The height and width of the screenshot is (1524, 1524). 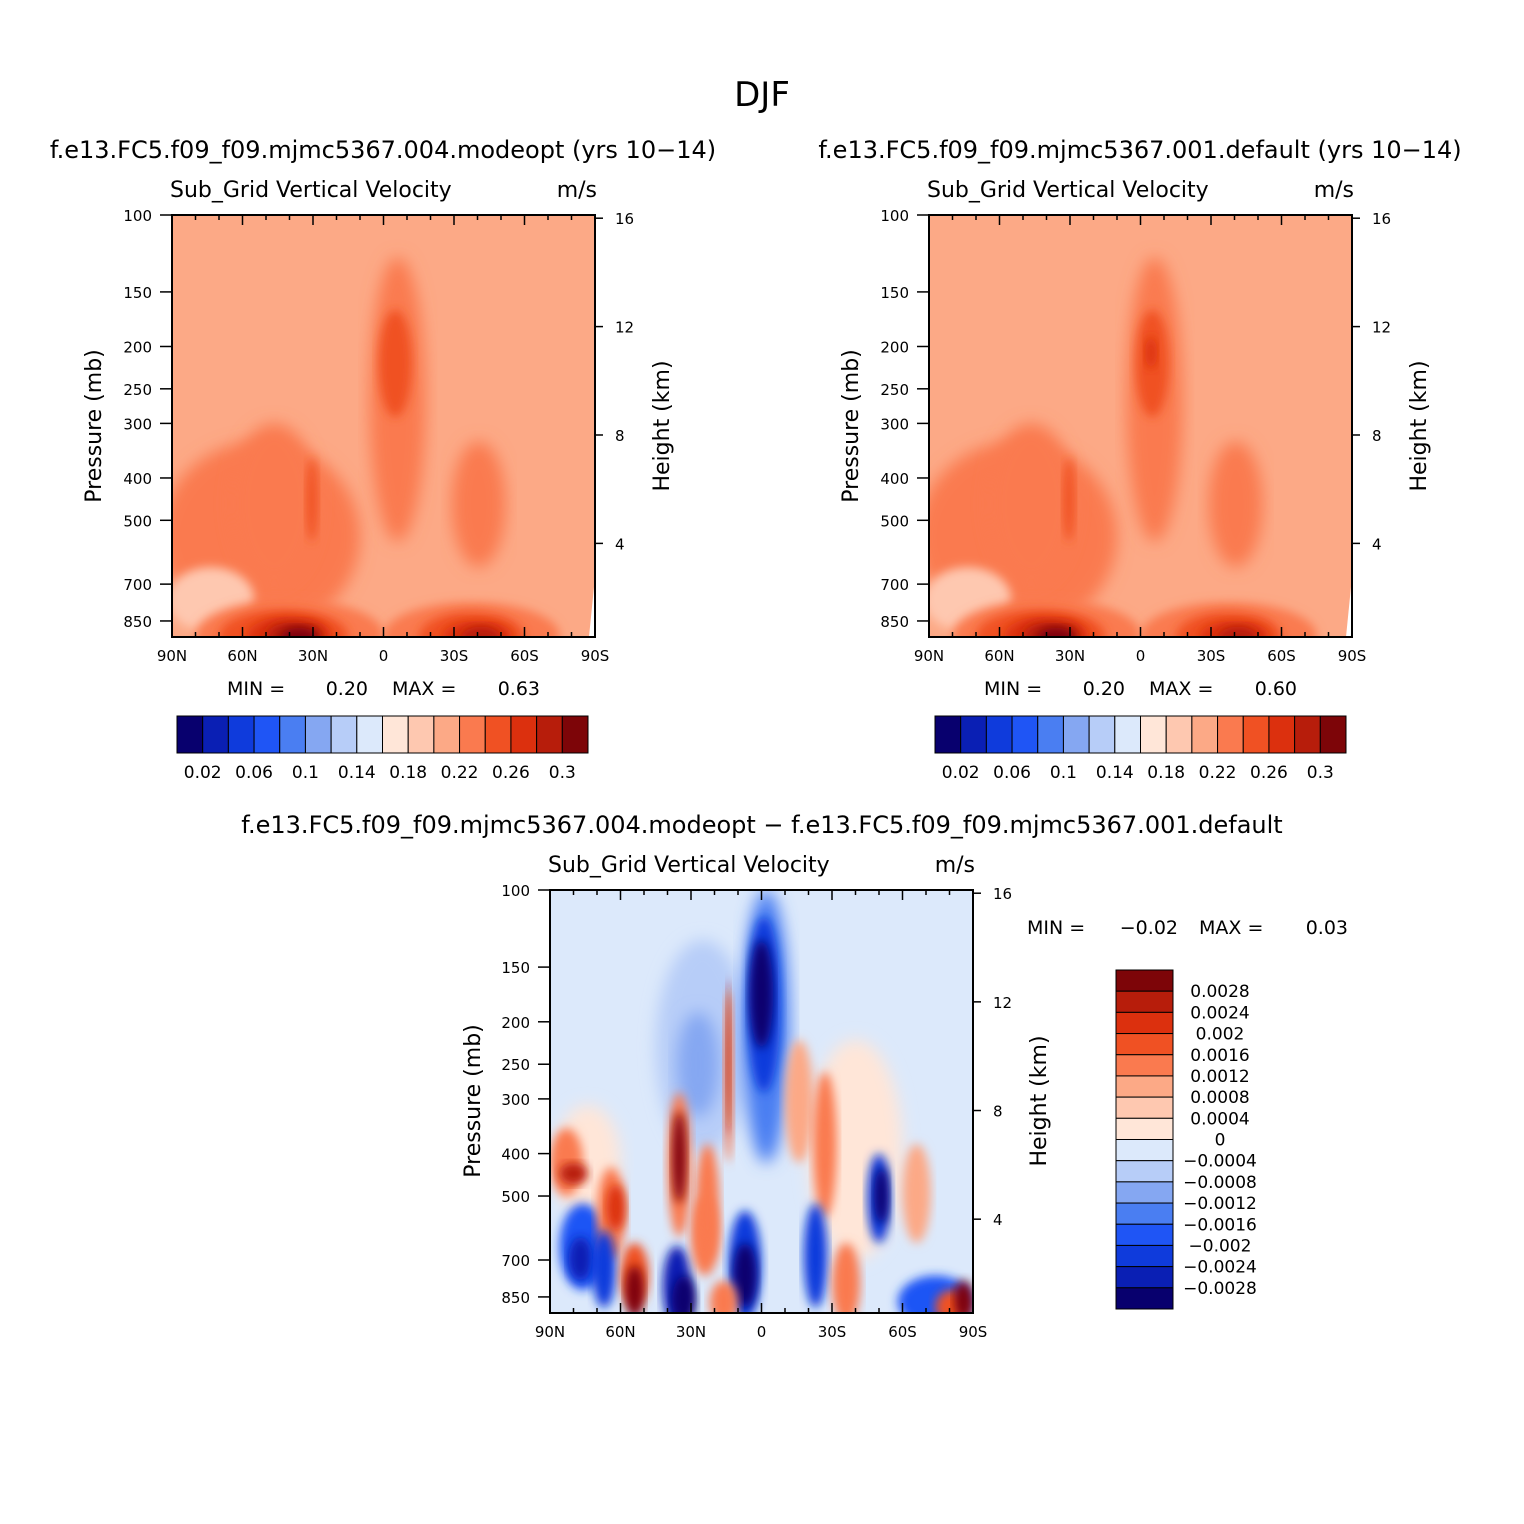 What do you see at coordinates (1149, 928) in the screenshot?
I see `min-value: −0.02` at bounding box center [1149, 928].